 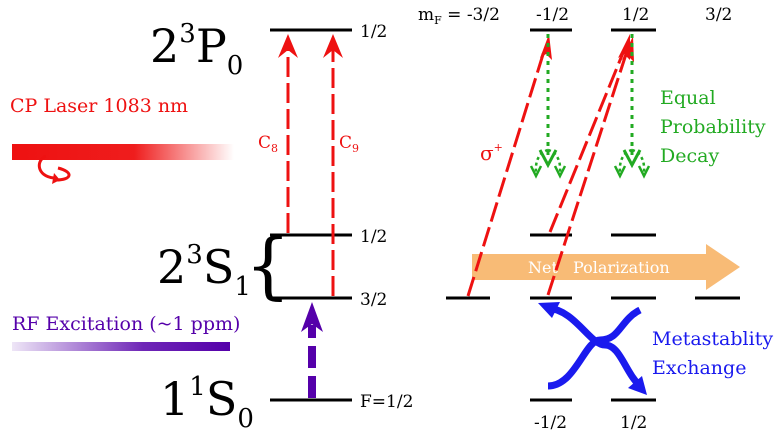 I want to click on s0-sub: 0, so click(x=245, y=419).